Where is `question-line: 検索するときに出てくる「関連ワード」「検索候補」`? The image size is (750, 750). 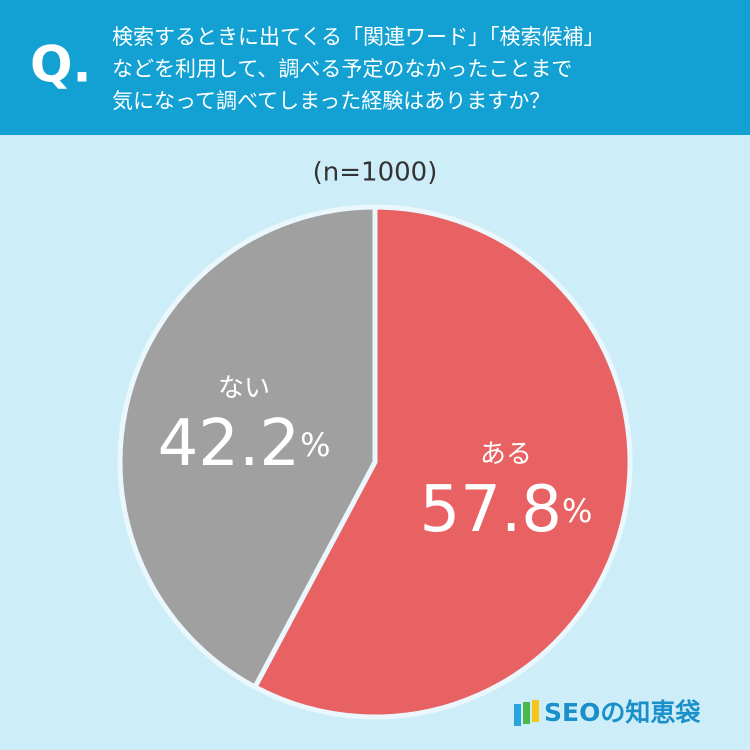 question-line: 検索するときに出てくる「関連ワード」「検索候補」 is located at coordinates (358, 37).